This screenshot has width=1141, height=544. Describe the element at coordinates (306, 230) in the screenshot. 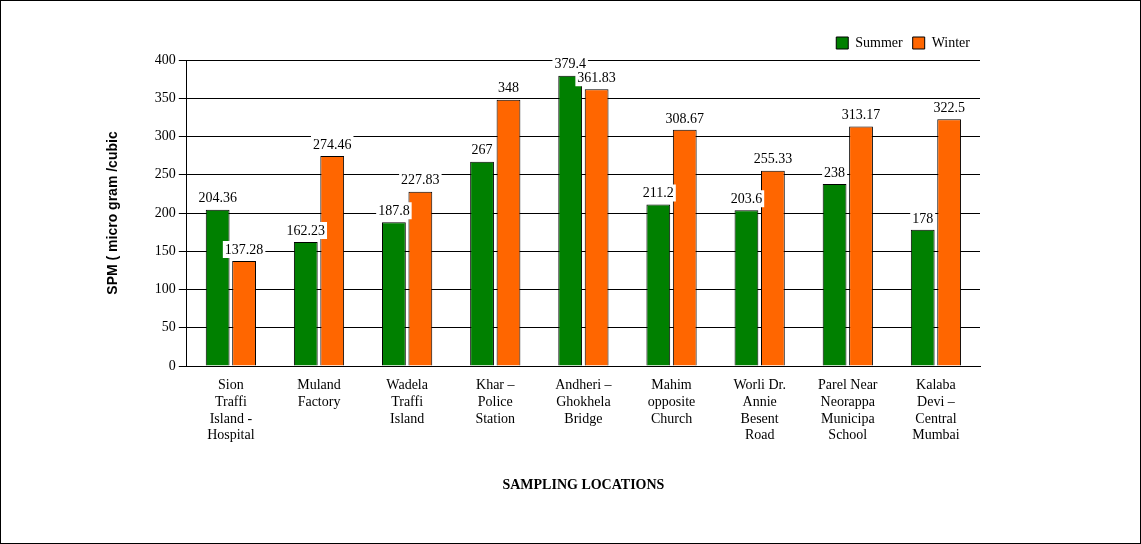

I see `data-label: 162.23` at that location.